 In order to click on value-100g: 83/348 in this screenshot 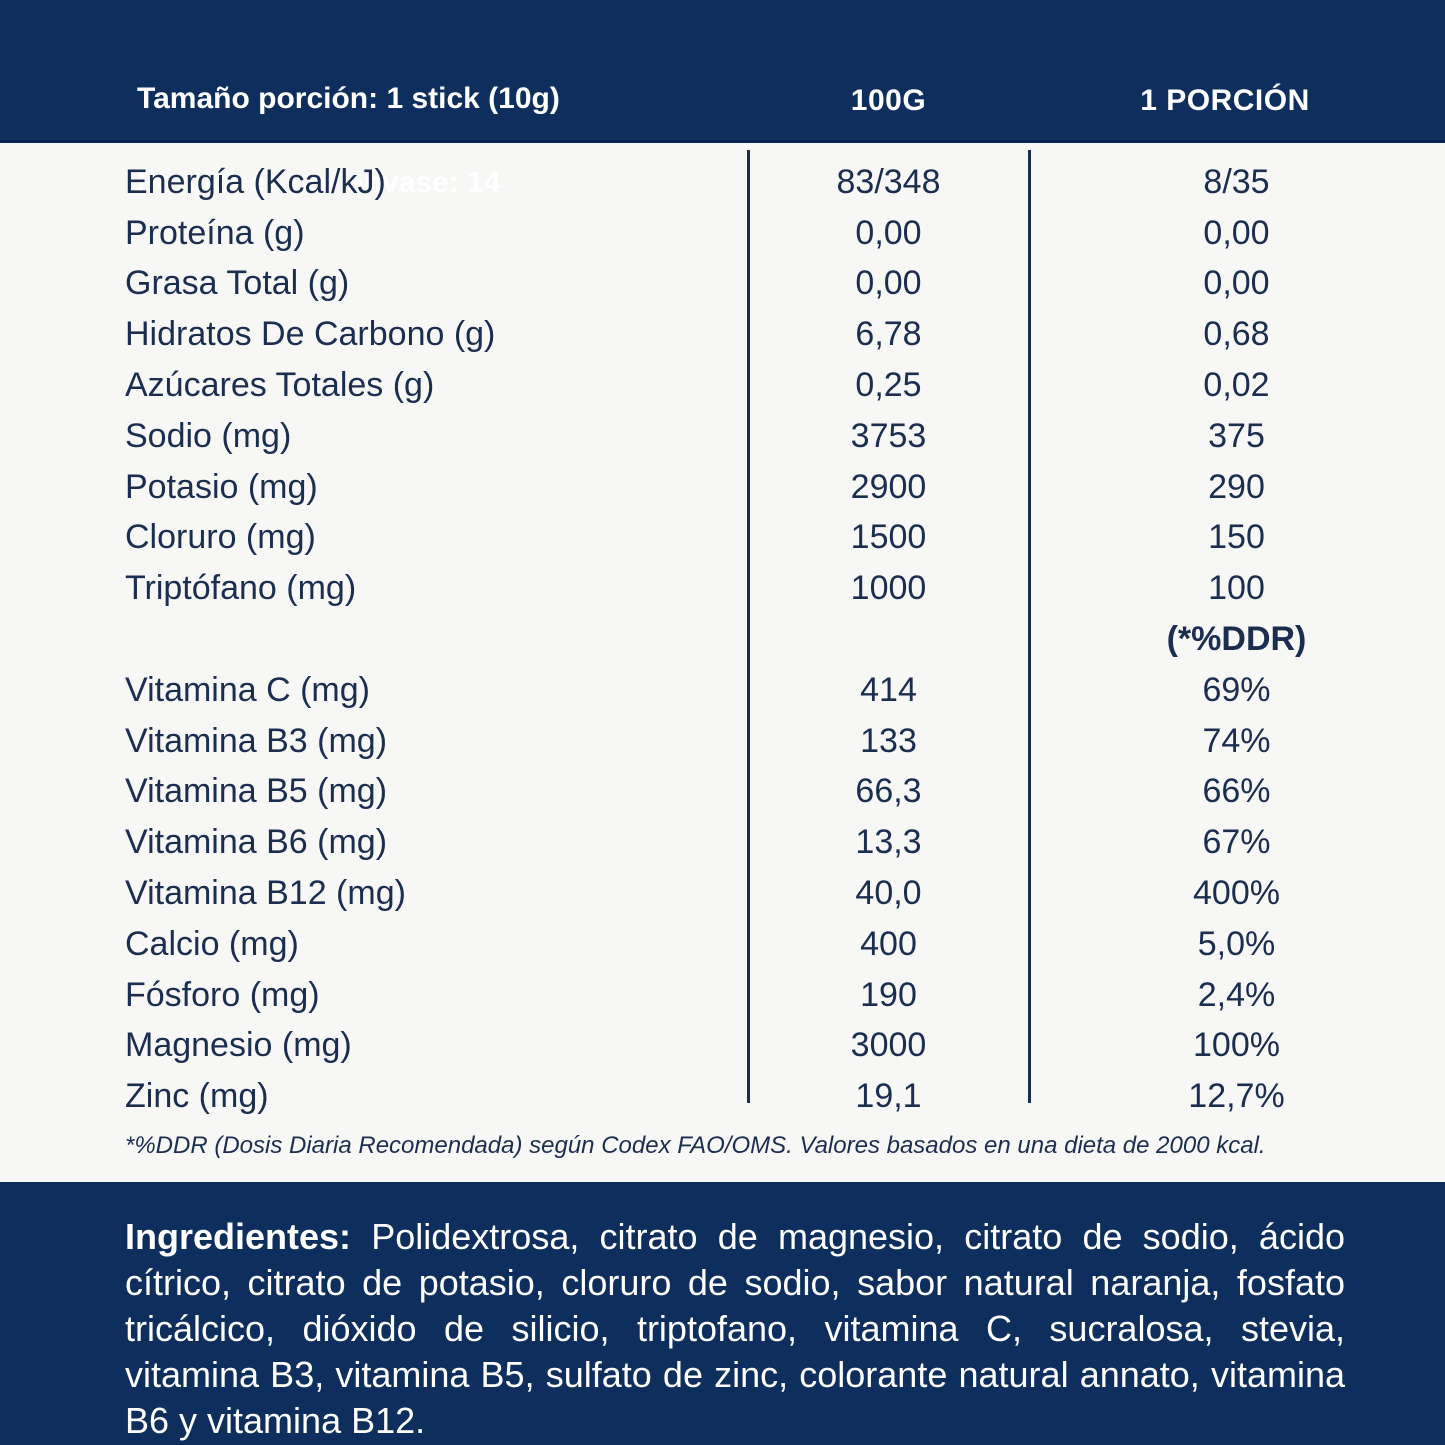, I will do `click(888, 181)`.